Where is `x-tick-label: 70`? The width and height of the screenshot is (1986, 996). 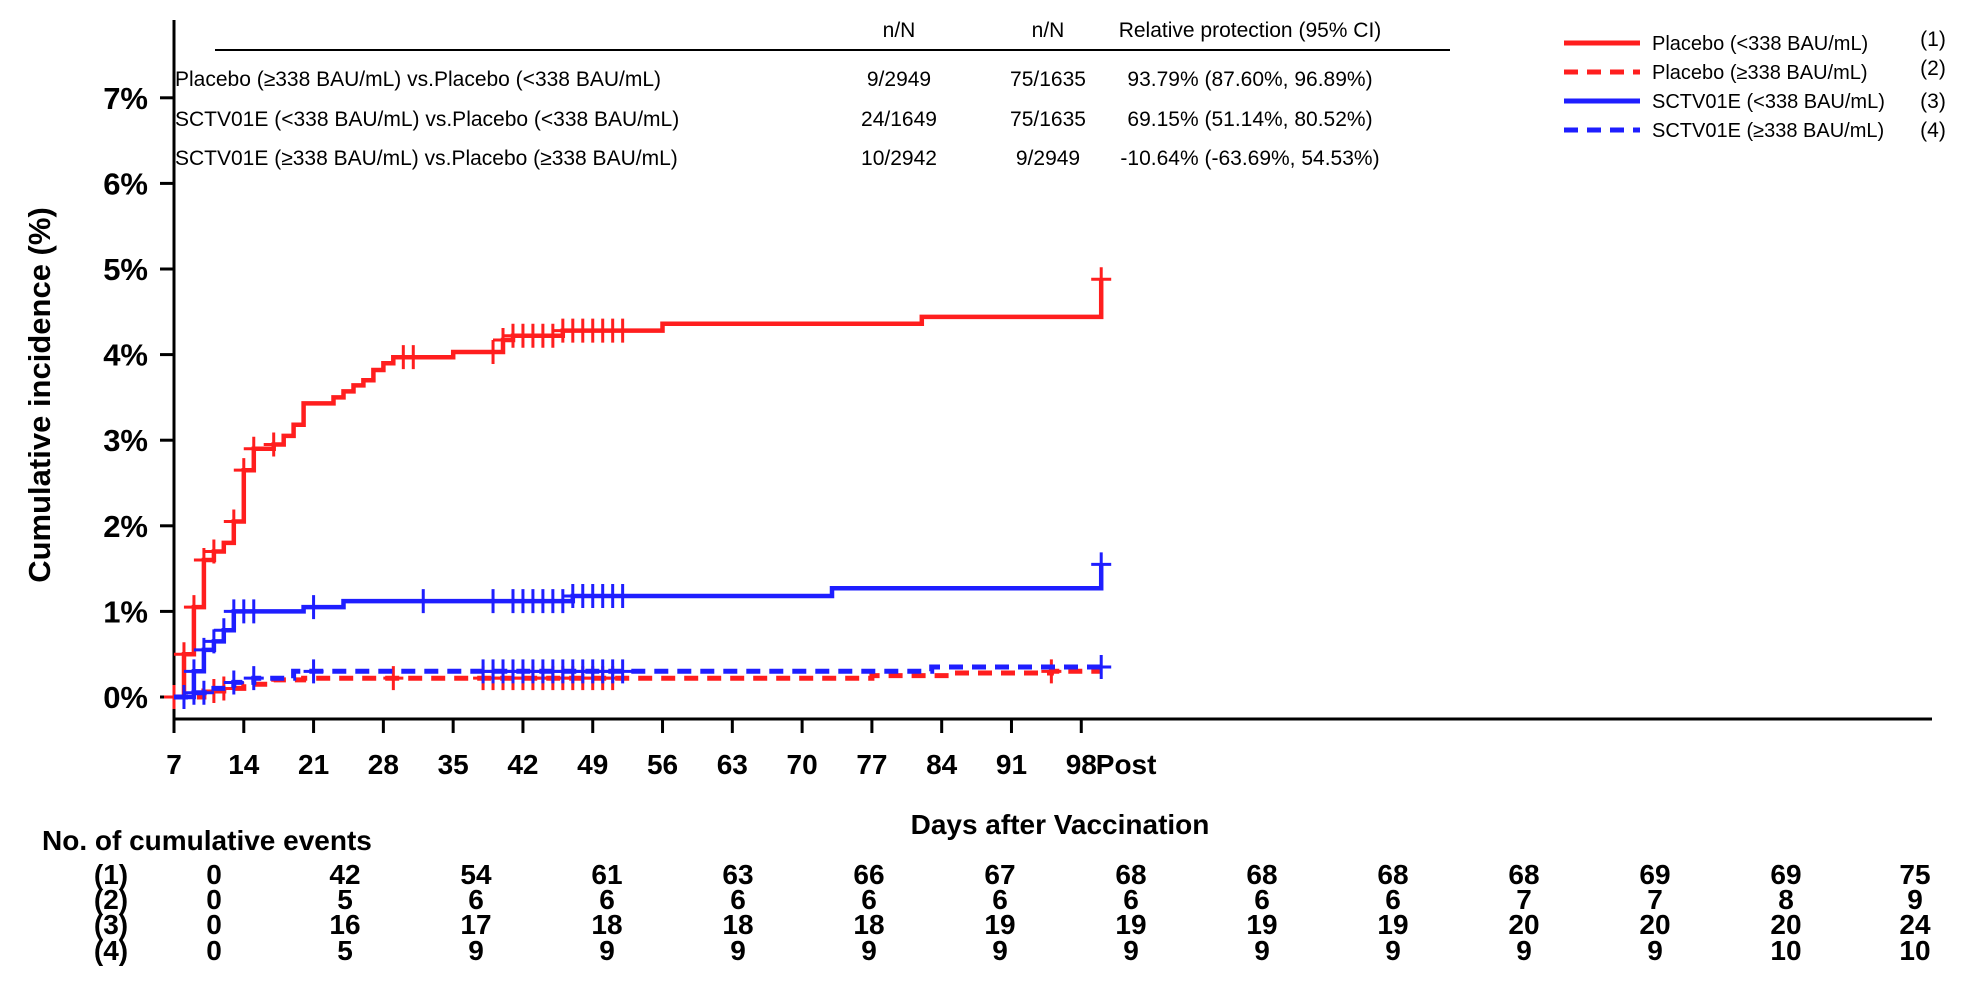
x-tick-label: 70 is located at coordinates (802, 764).